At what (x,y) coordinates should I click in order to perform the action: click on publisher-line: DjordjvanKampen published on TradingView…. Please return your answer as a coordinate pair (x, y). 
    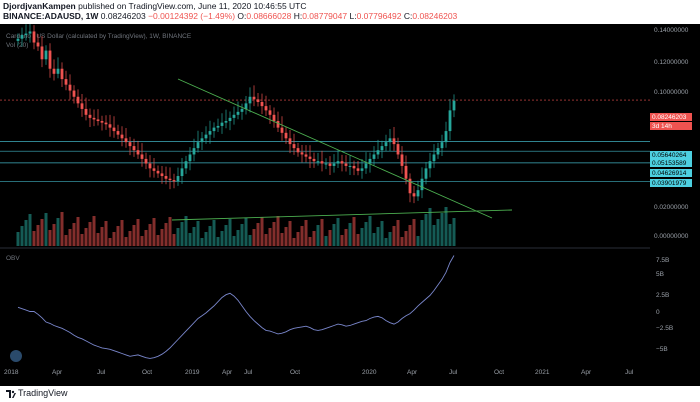
    Looking at the image, I should click on (155, 6).